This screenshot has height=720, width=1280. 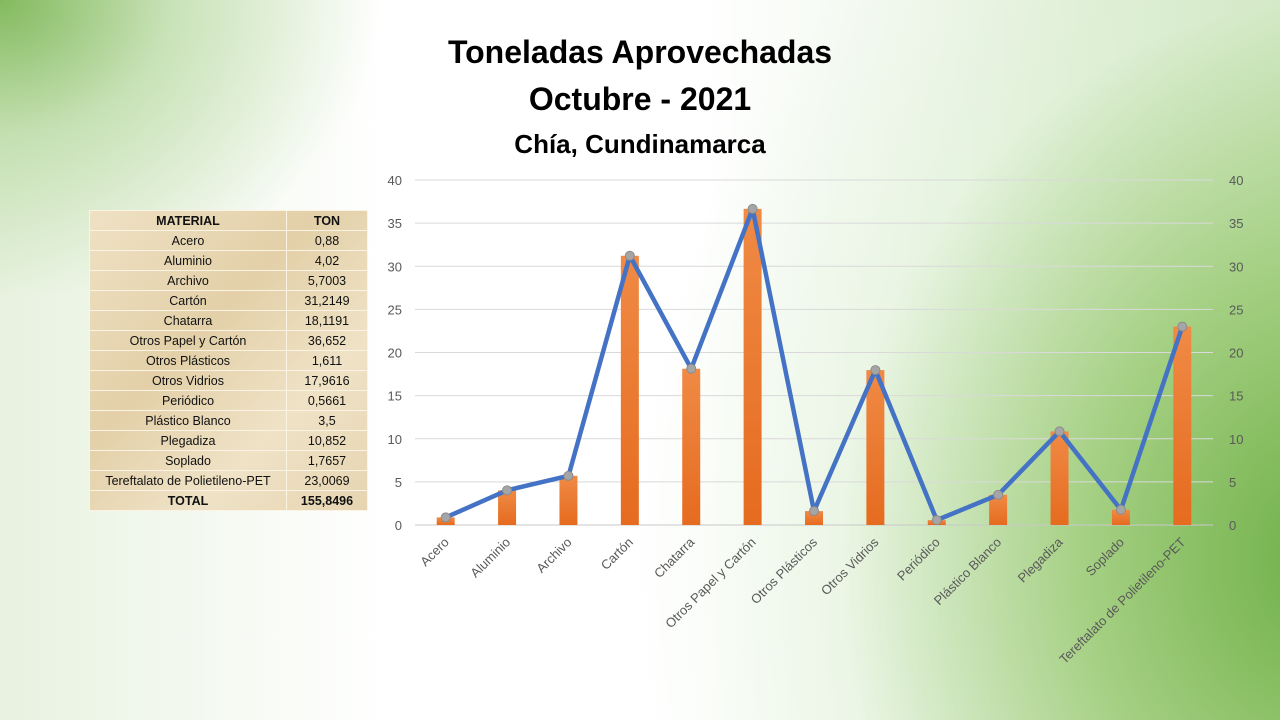 What do you see at coordinates (490, 558) in the screenshot?
I see `x-tick-label: Aluminio` at bounding box center [490, 558].